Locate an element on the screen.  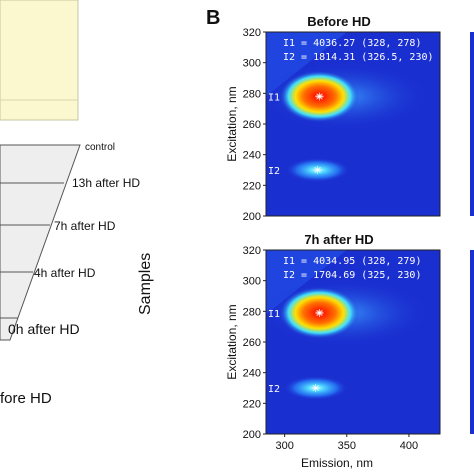
x-axis-label: Emission, nm is located at coordinates (337, 463).